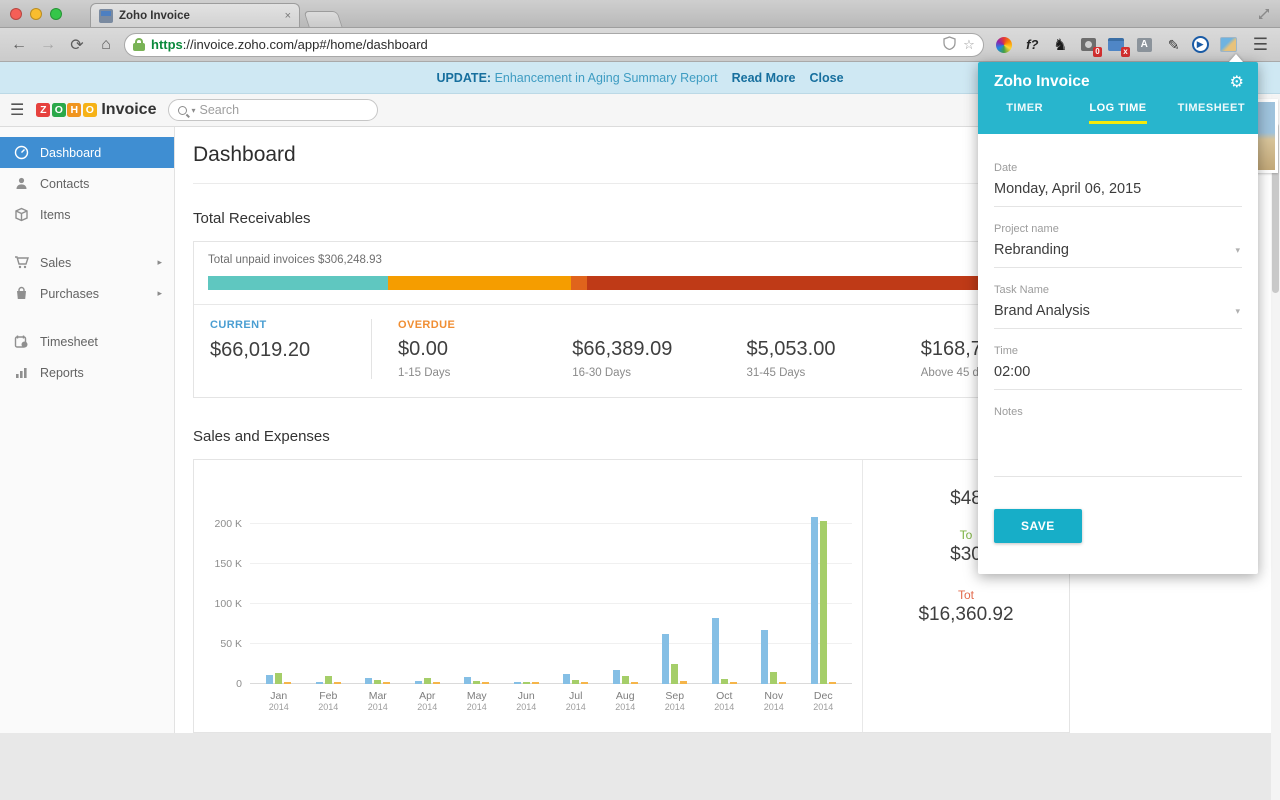  I want to click on sidebar-item-purchases: Purchases ▸, so click(87, 293).